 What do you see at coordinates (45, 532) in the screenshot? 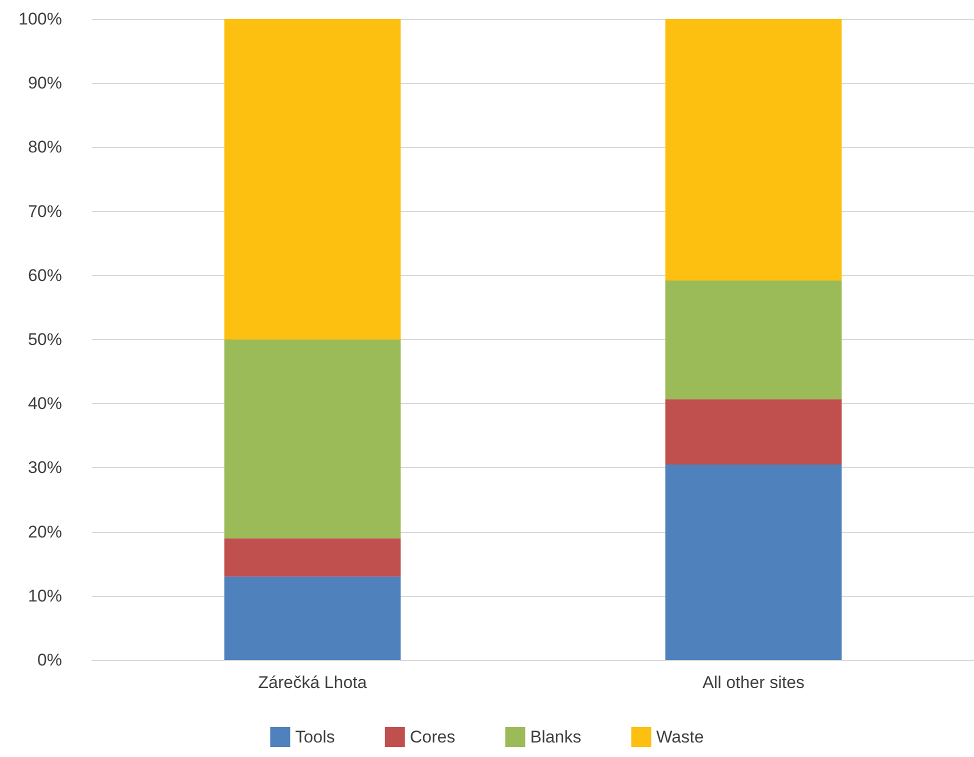
I see `y-tick-label: 20%` at bounding box center [45, 532].